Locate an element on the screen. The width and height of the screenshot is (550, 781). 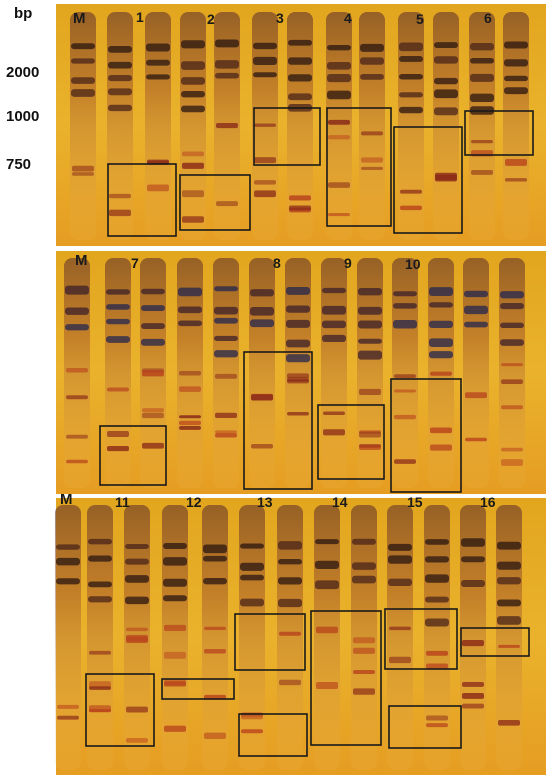
marker-lane-label: M is located at coordinates (81, 260).